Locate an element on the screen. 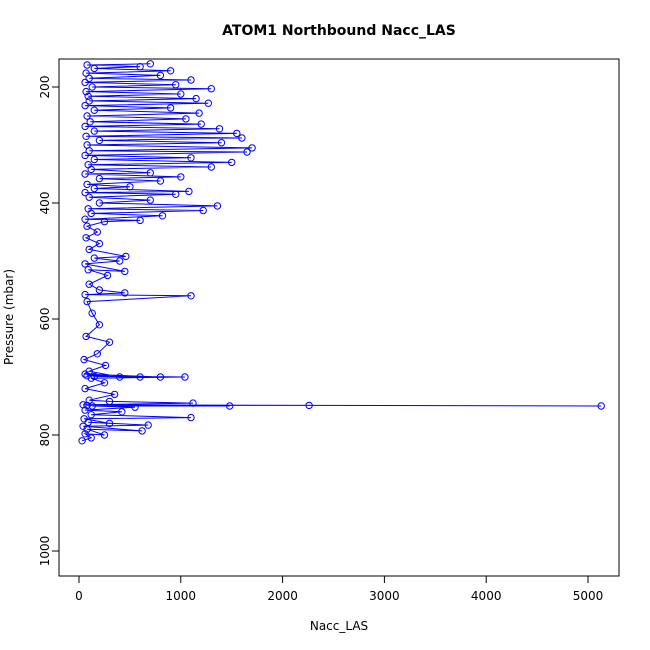  x-tick-label: 3000 is located at coordinates (384, 596).